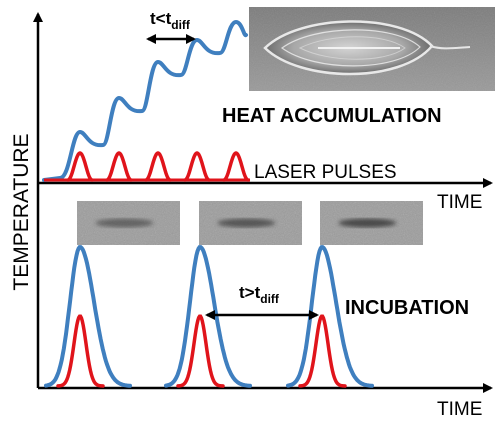 This screenshot has height=423, width=504. Describe the element at coordinates (250, 292) in the screenshot. I see `interval-label-long-main: t>t` at that location.